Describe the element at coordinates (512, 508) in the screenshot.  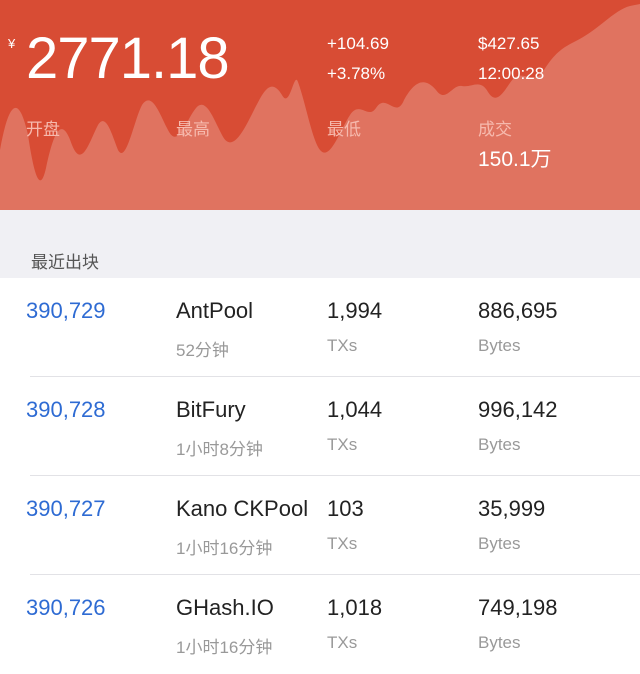
I see `block-size: 35,999` at that location.